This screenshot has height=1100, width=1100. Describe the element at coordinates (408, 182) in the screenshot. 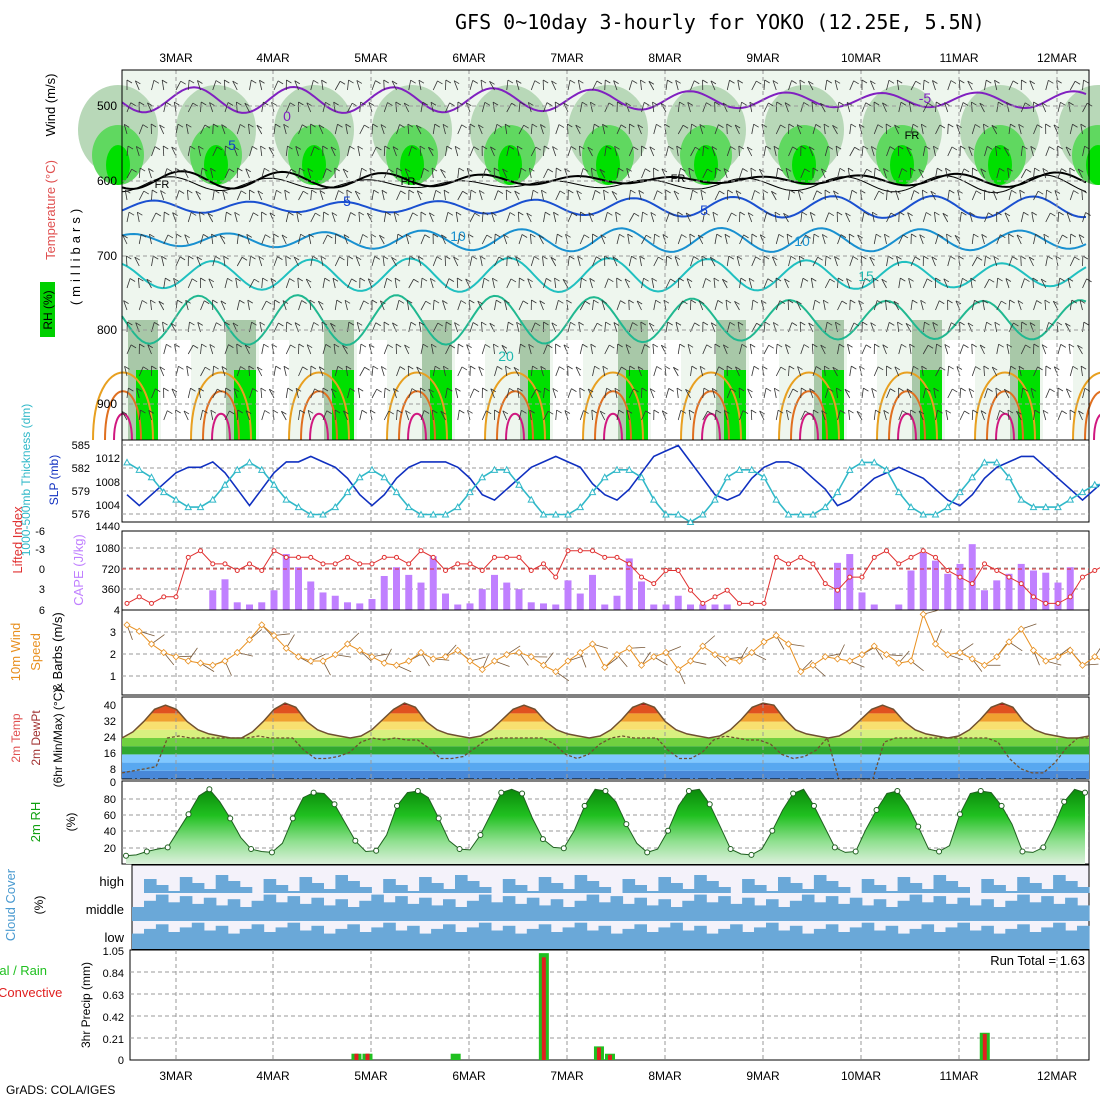

I see `freezing-level-label: FR` at that location.